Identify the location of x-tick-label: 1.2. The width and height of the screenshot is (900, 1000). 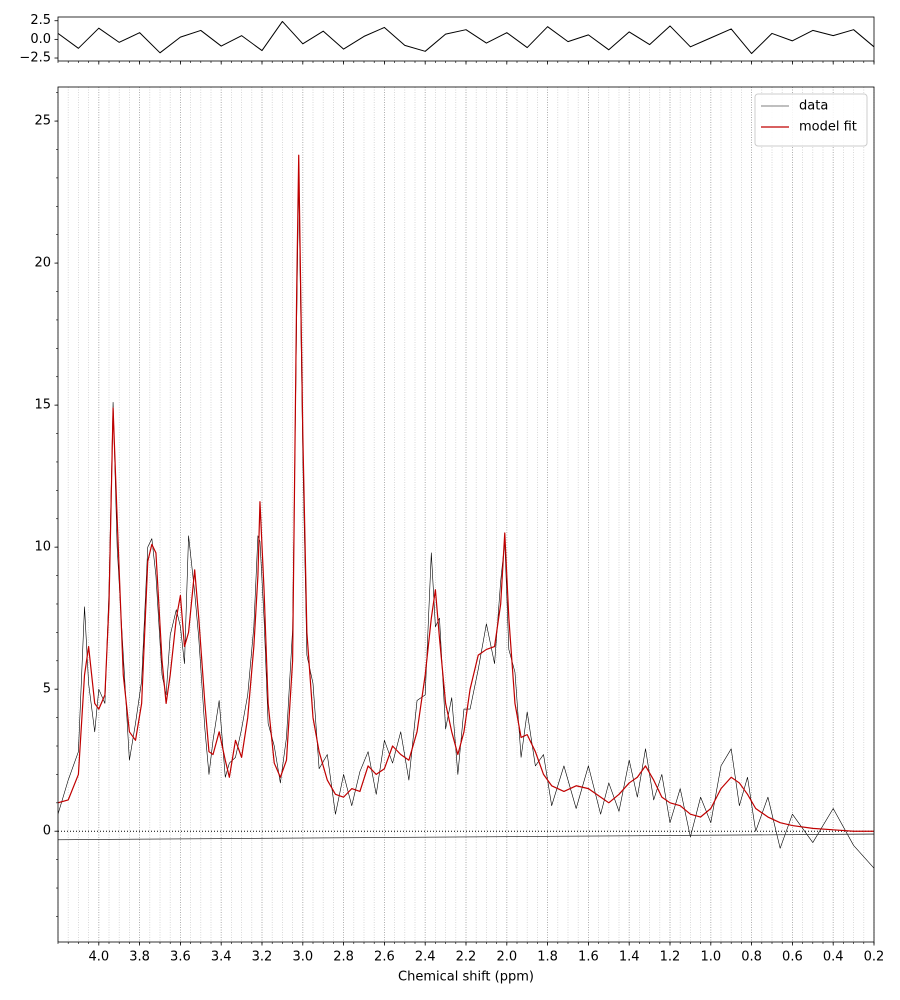
(670, 957).